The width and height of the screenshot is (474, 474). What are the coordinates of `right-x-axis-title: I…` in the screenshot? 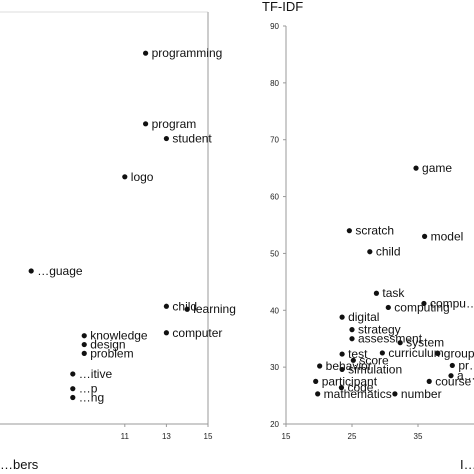 It's located at (467, 464).